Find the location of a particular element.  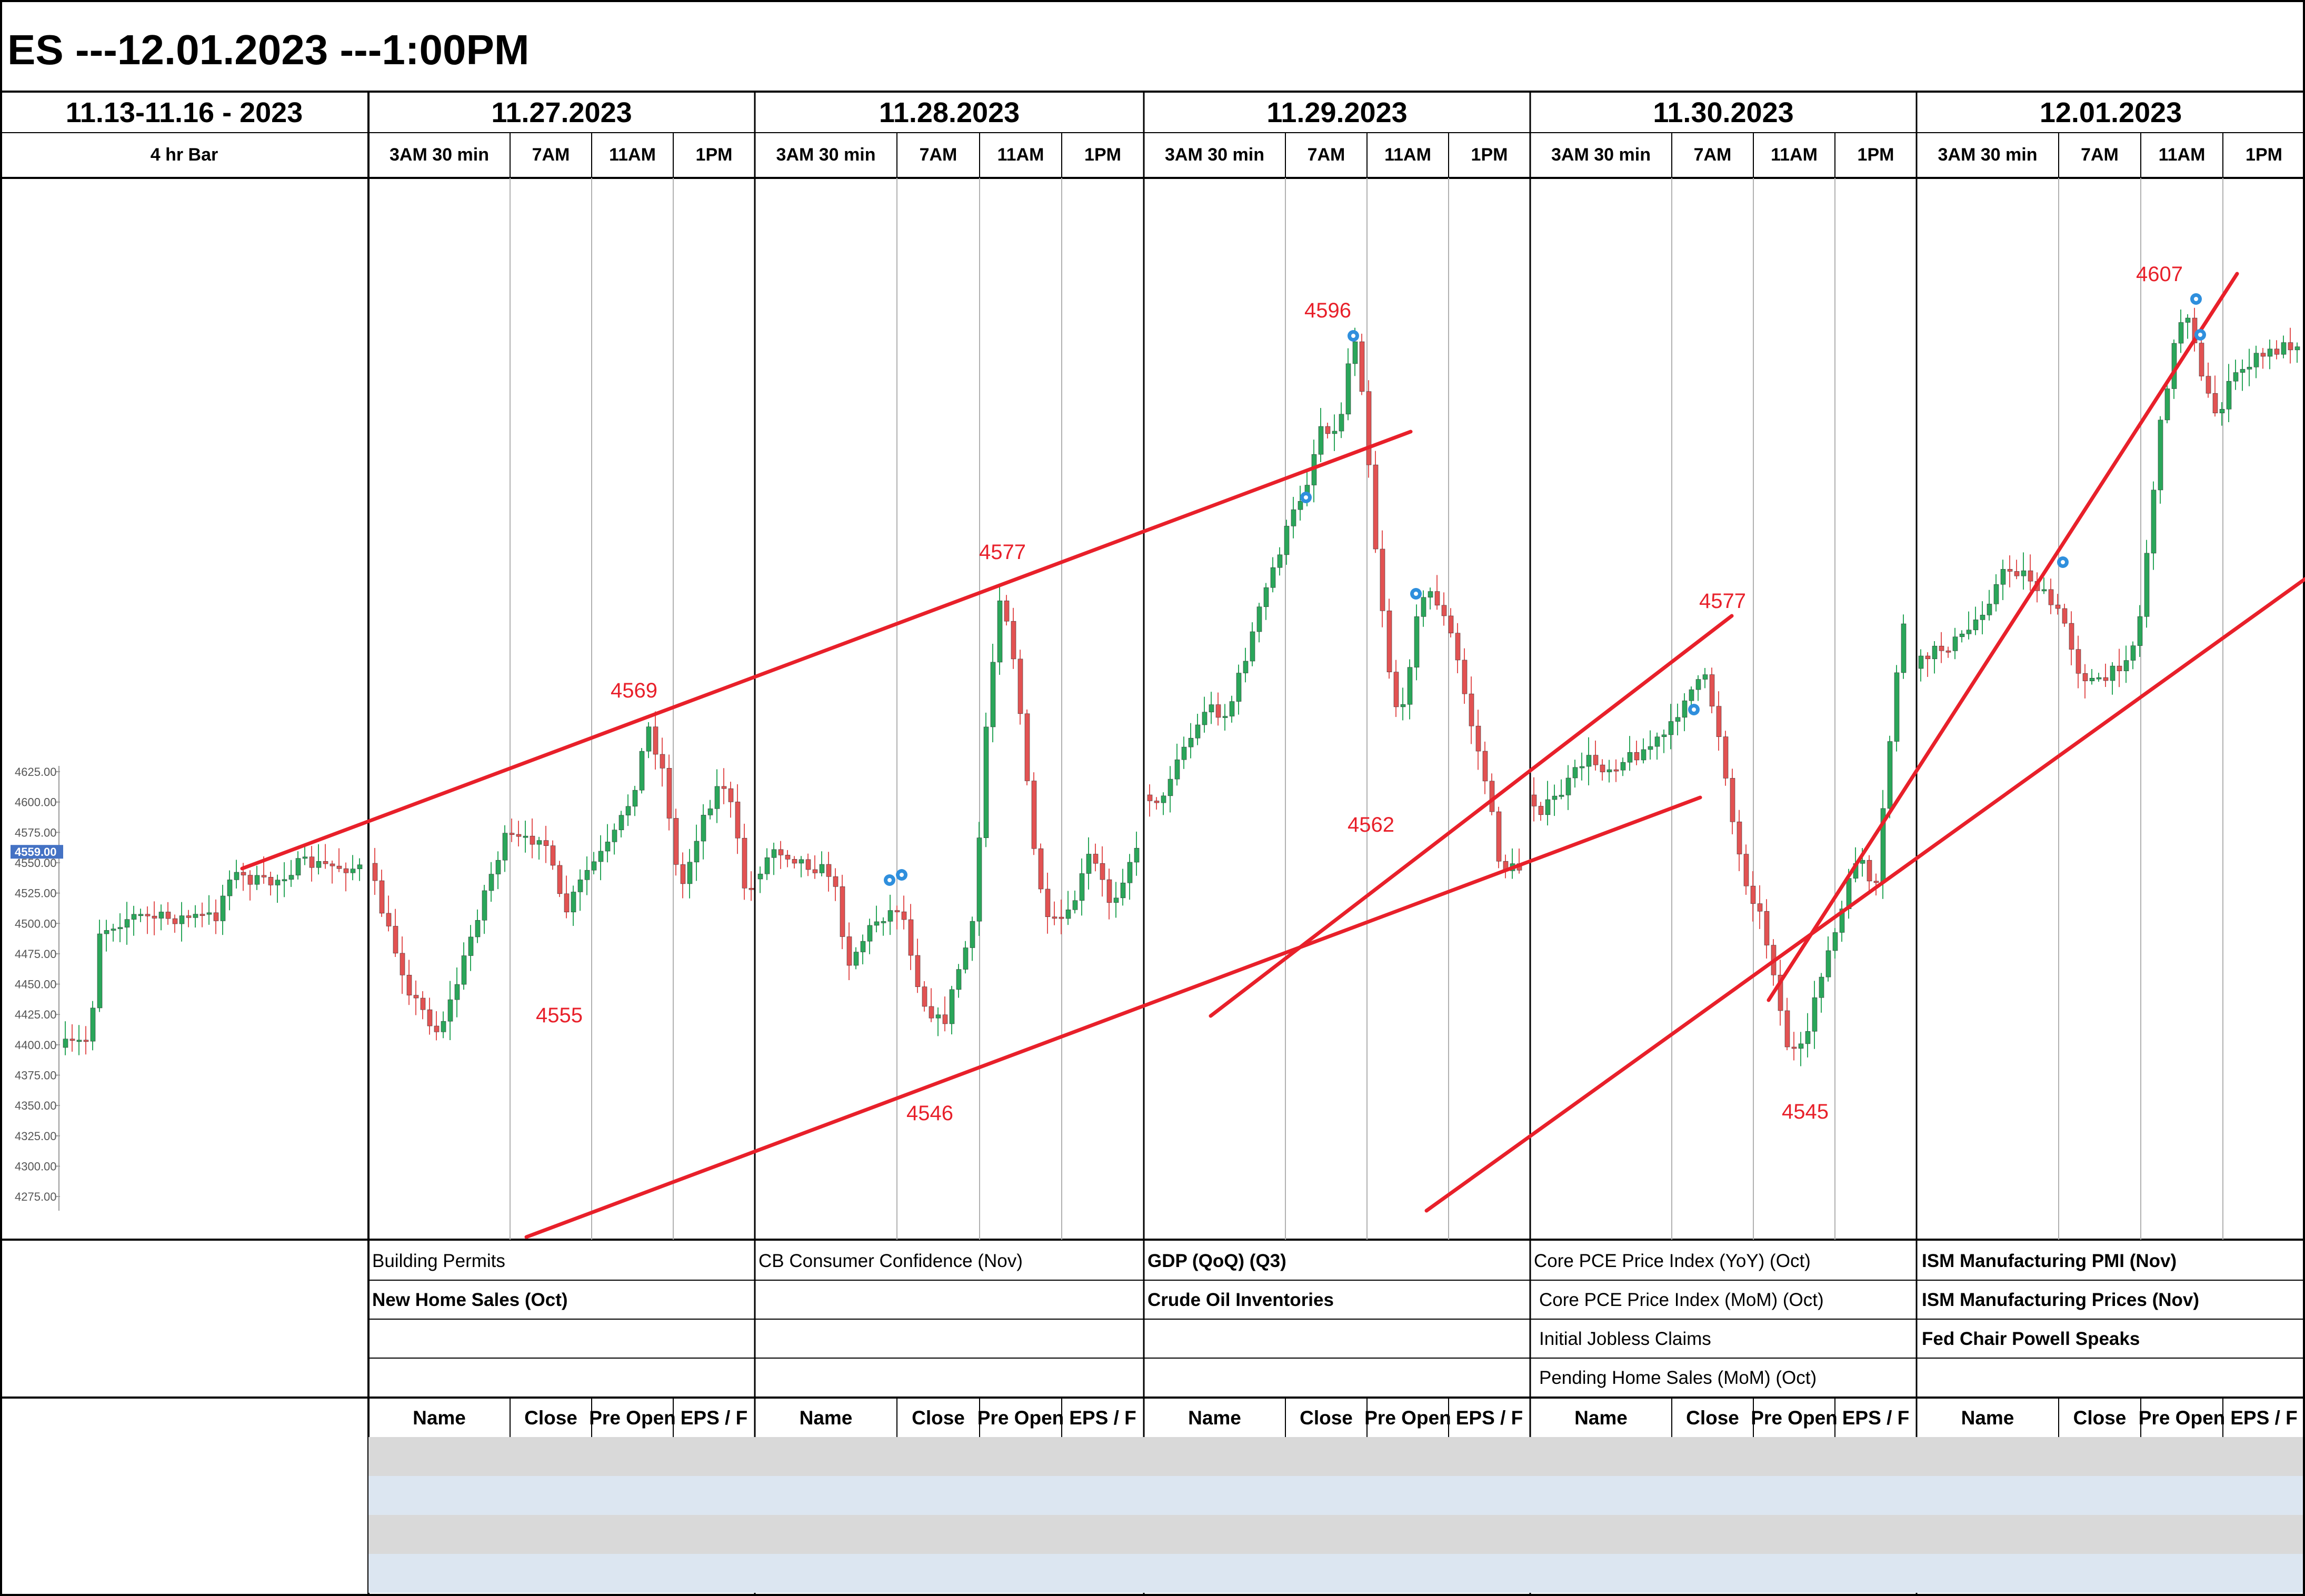

event-item: Building Permits is located at coordinates (438, 1261).